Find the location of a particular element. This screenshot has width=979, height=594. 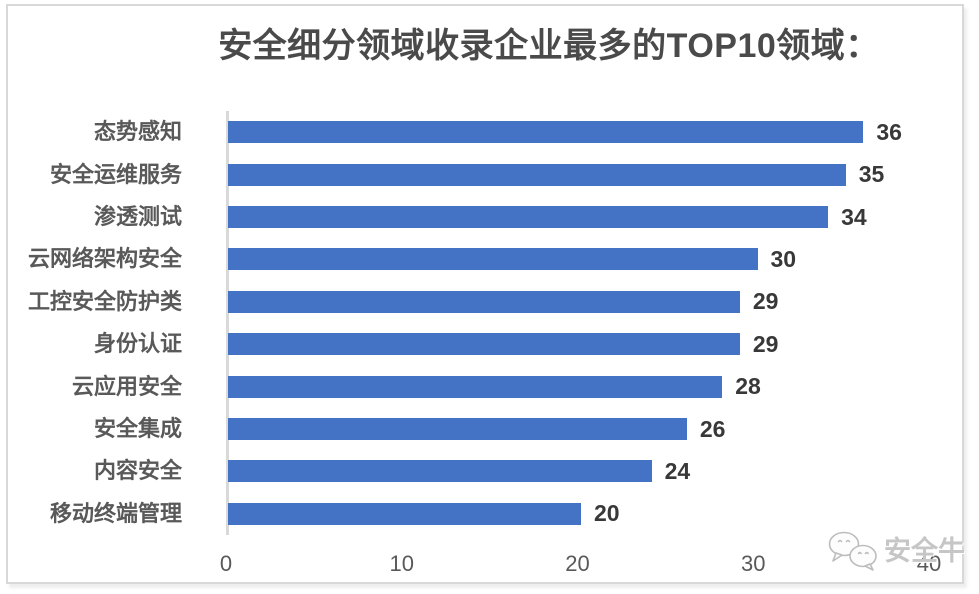

bar-row: 内容安全 24 is located at coordinates (473, 471).